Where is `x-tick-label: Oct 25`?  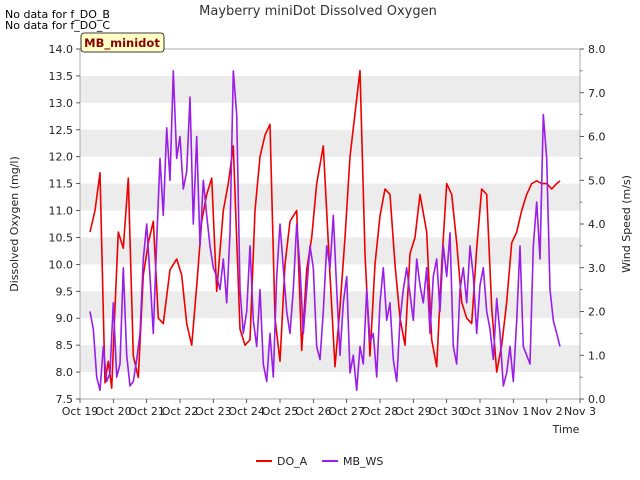 x-tick-label: Oct 25 is located at coordinates (280, 411).